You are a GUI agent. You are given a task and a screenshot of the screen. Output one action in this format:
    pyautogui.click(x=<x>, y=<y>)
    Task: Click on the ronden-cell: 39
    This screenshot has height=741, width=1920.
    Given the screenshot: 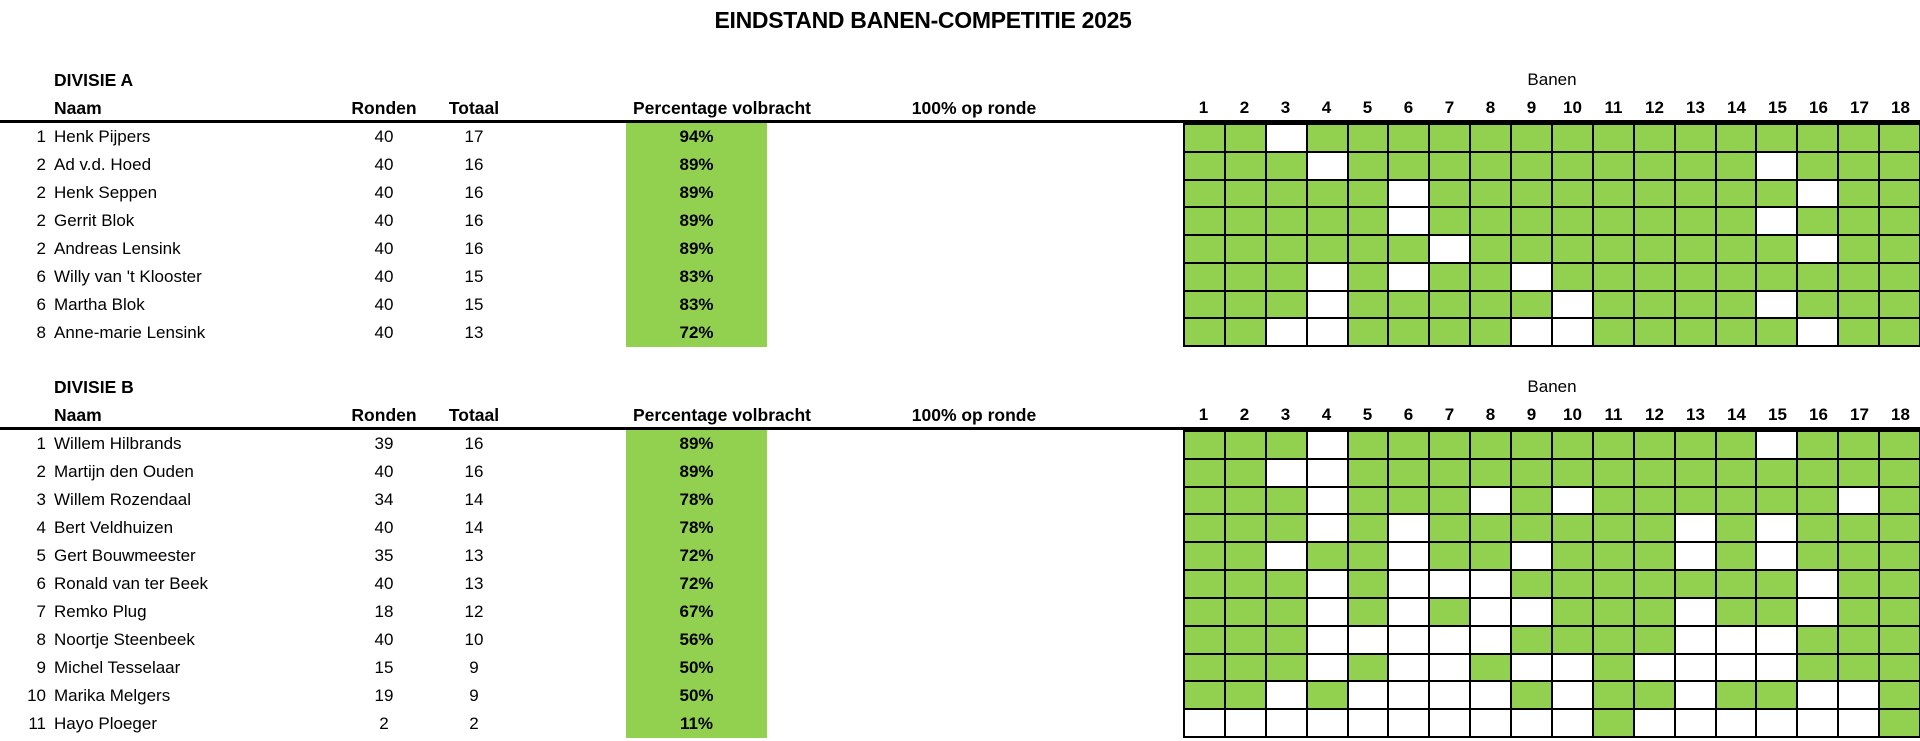 What is the action you would take?
    pyautogui.click(x=384, y=443)
    